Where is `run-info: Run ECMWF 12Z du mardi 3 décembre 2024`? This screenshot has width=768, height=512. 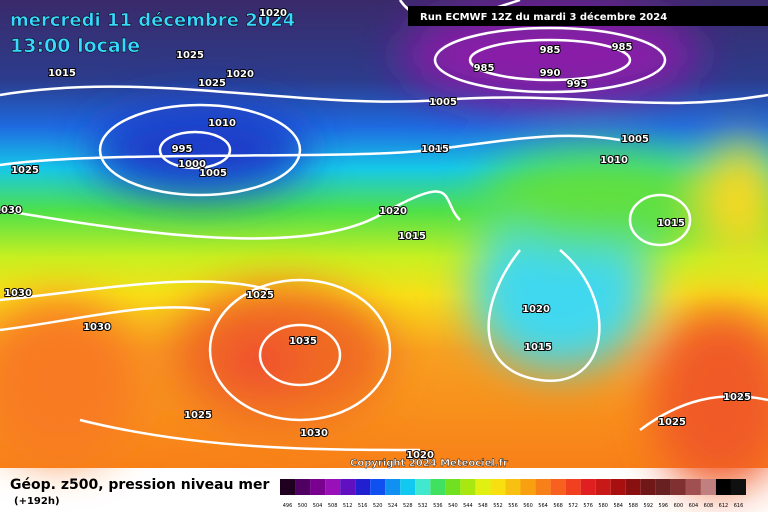
run-info: Run ECMWF 12Z du mardi 3 décembre 2024 is located at coordinates (543, 17).